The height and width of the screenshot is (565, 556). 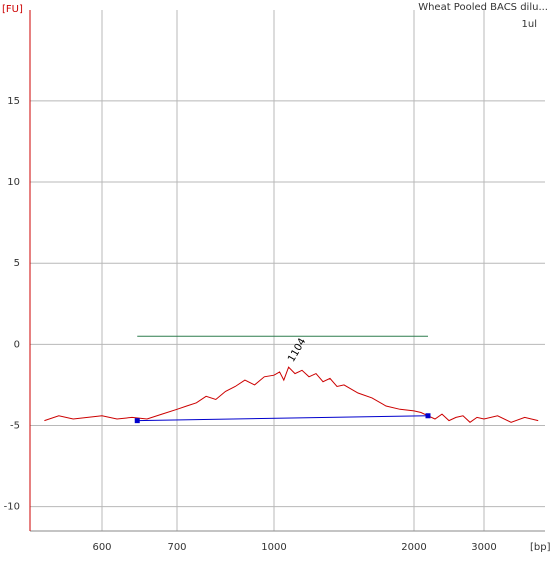 I want to click on x-tick-label: 1000, so click(x=273, y=547).